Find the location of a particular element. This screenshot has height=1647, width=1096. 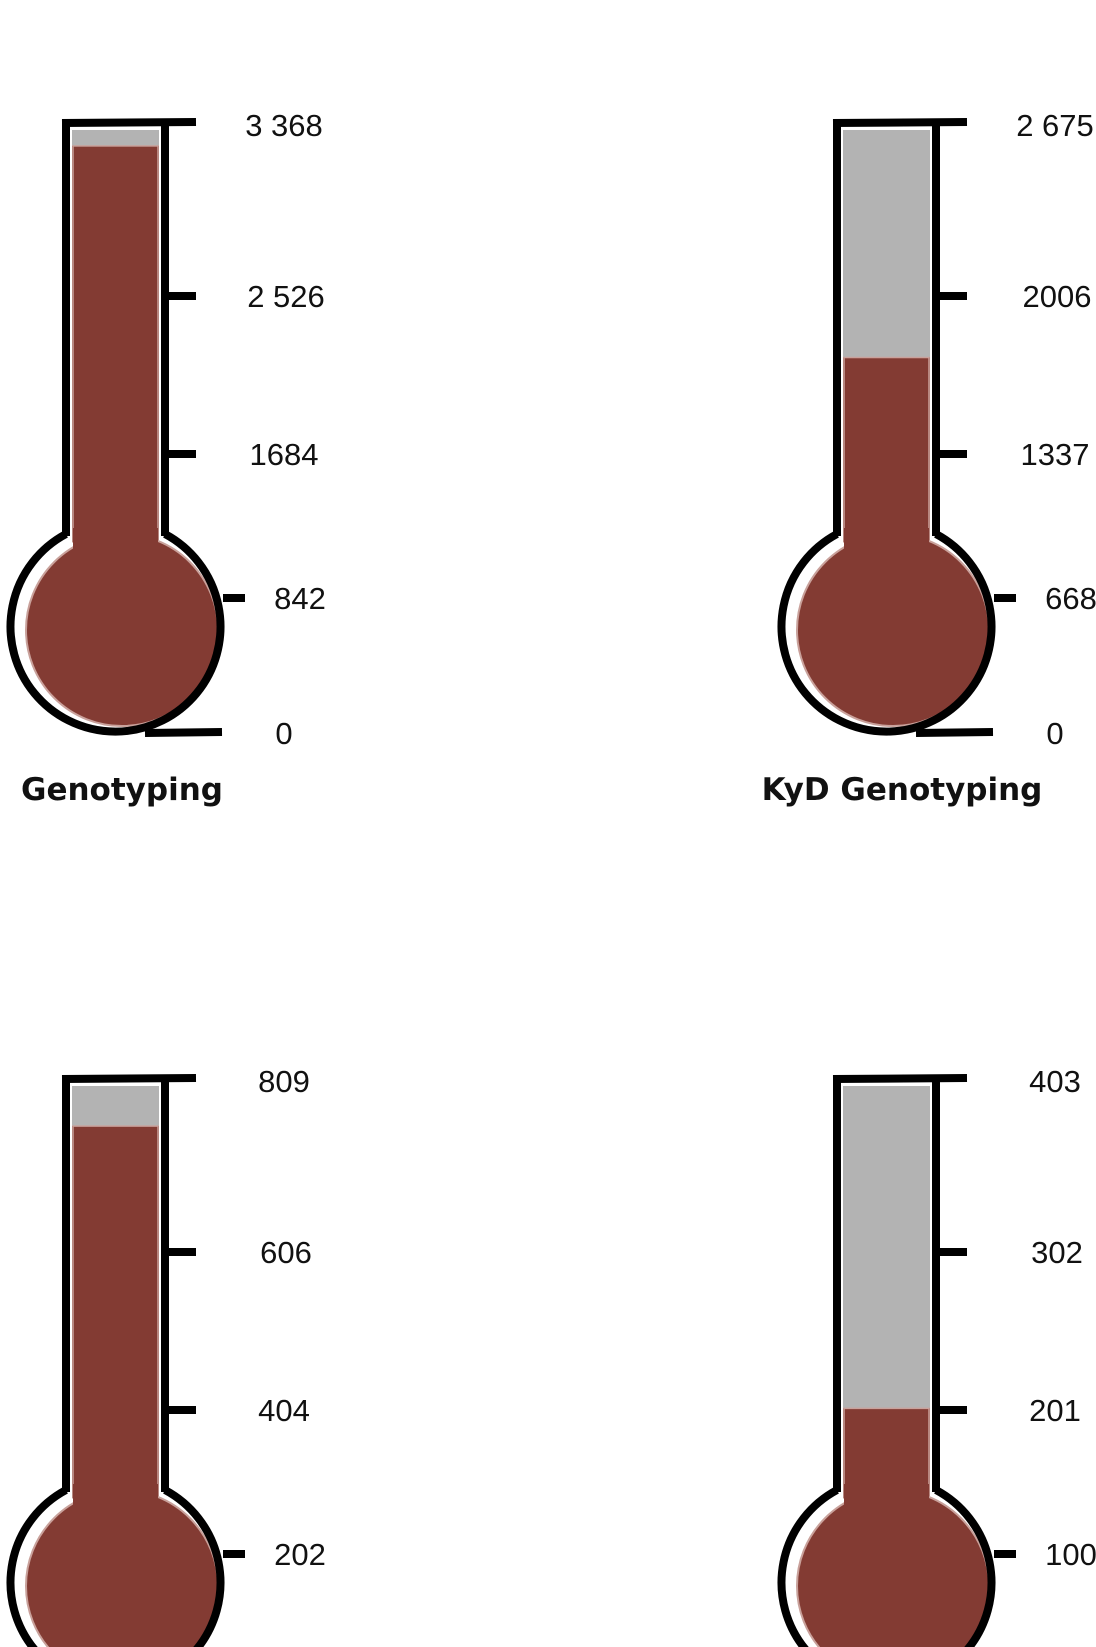

scale-tick-label: 1684 is located at coordinates (284, 454).